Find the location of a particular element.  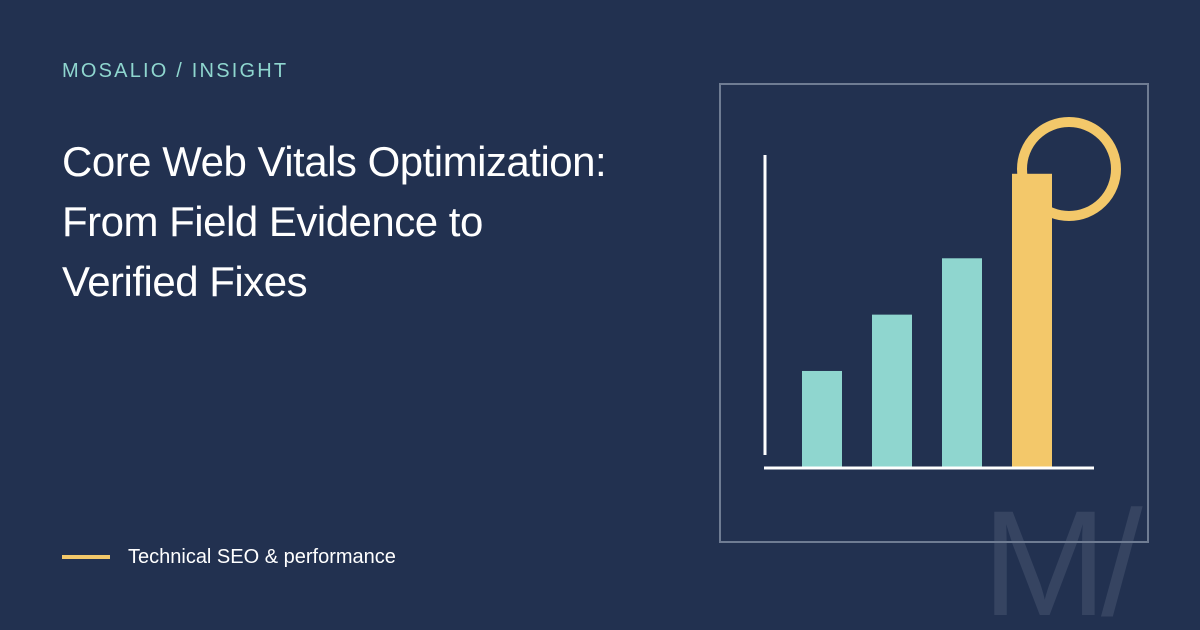

title-line-2: From Field Evidence to is located at coordinates (272, 221).